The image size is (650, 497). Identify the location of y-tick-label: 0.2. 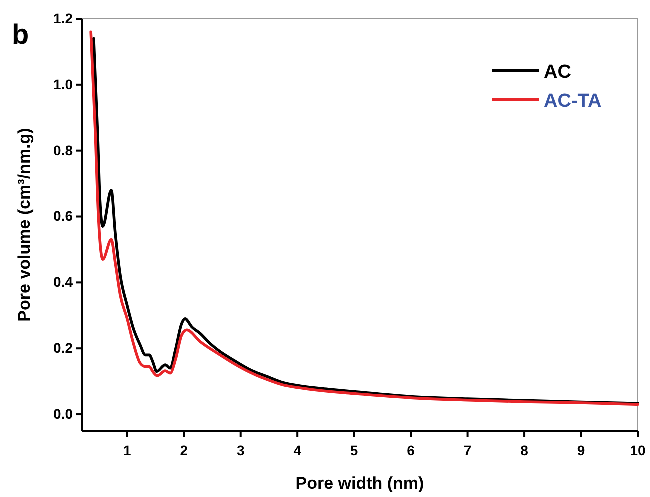
(64, 348).